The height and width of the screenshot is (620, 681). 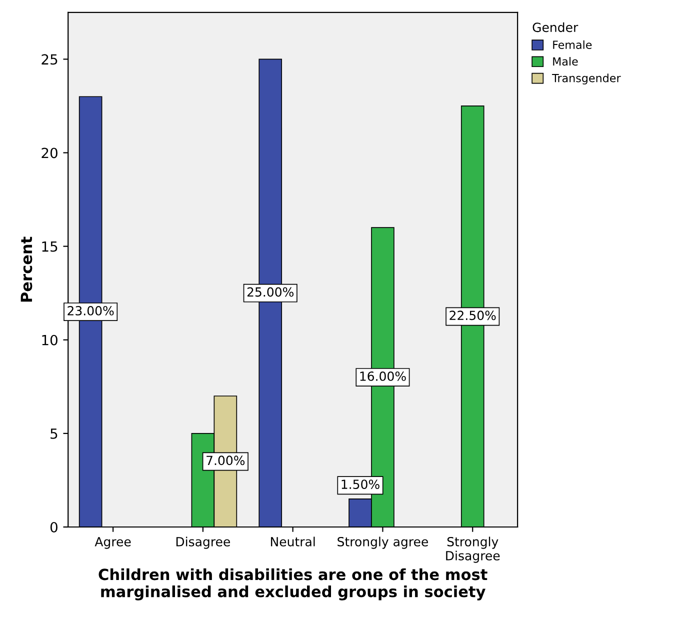 I want to click on data-label: 1.50%, so click(x=361, y=485).